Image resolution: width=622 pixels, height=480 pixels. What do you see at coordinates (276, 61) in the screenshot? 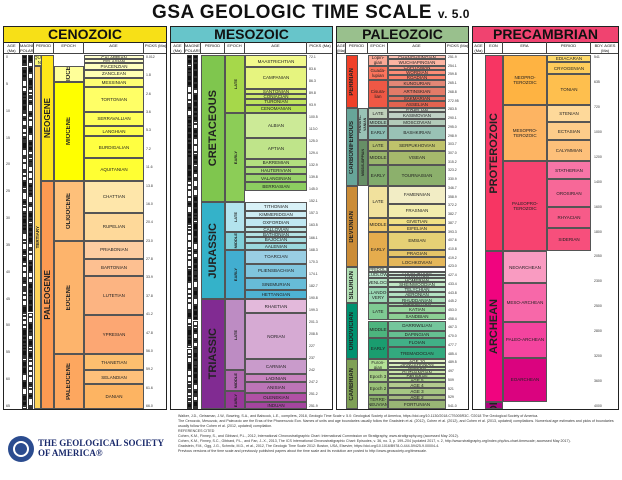
I see `ages-band-label: MAASTRICHTIAN` at bounding box center [276, 61].